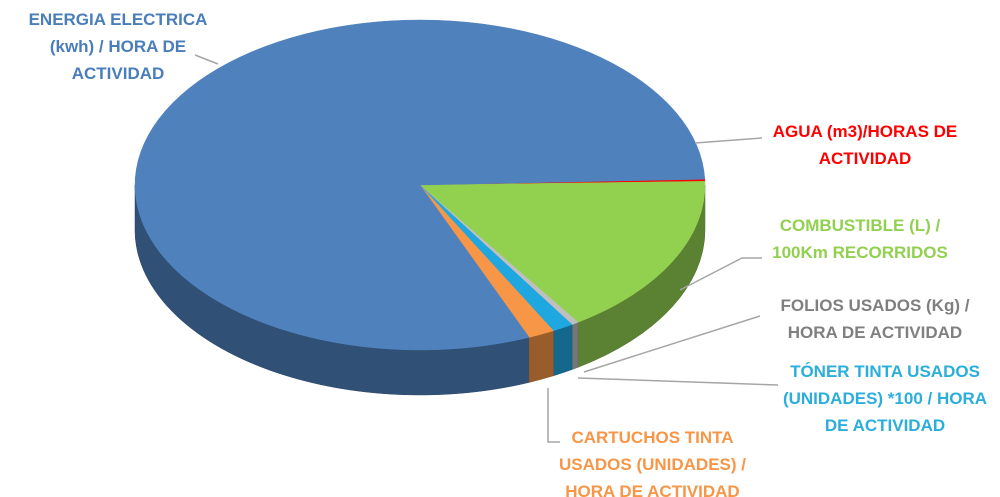 Image resolution: width=1000 pixels, height=497 pixels. What do you see at coordinates (860, 239) in the screenshot?
I see `slice-label: COMBUSTIBLE (L) / 100Km RECORRIDOS` at bounding box center [860, 239].